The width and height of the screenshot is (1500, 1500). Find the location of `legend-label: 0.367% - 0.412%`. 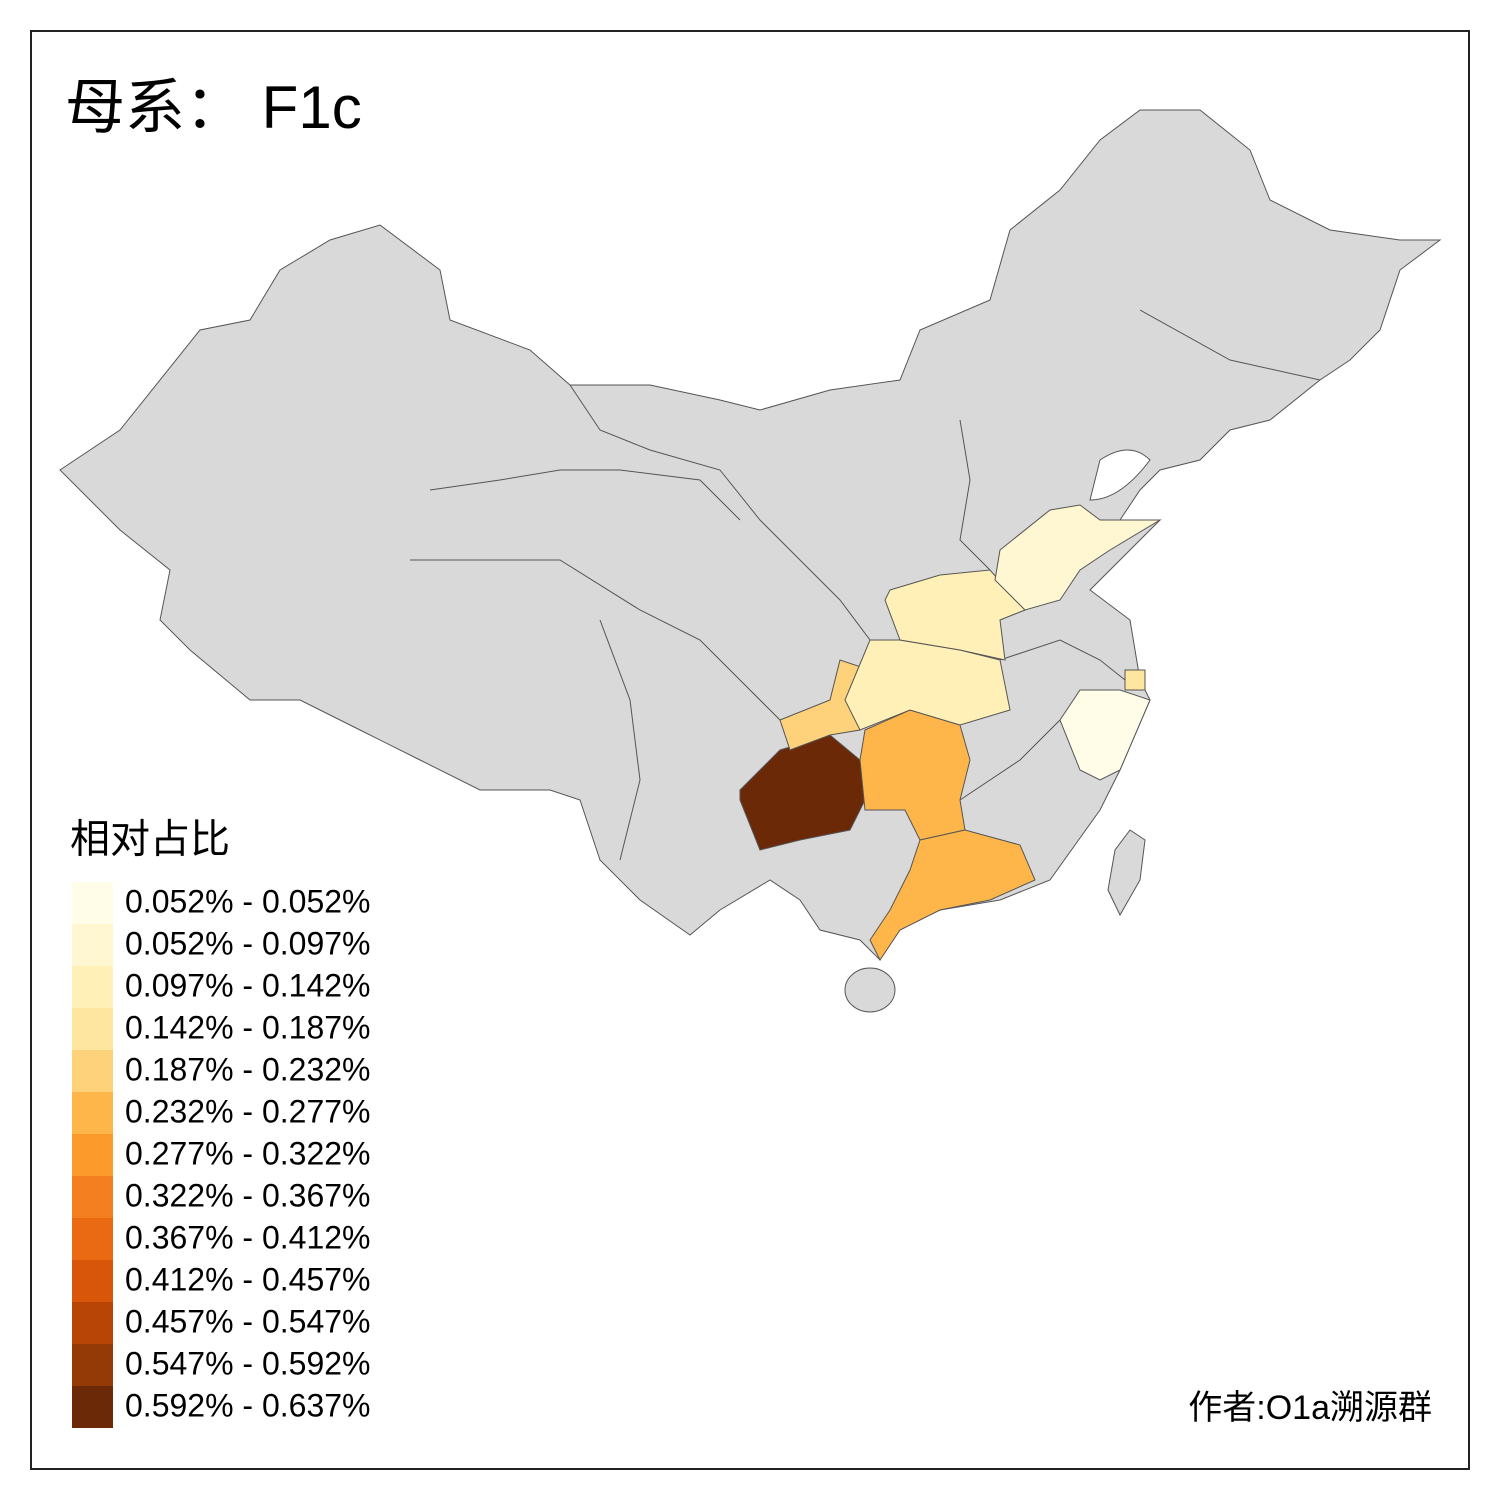

legend-label: 0.367% - 0.412% is located at coordinates (248, 1237).